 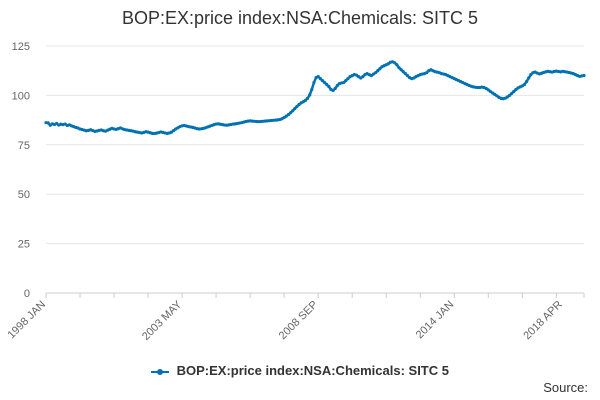 I want to click on x-tick-label: 2018 APR, so click(x=543, y=321).